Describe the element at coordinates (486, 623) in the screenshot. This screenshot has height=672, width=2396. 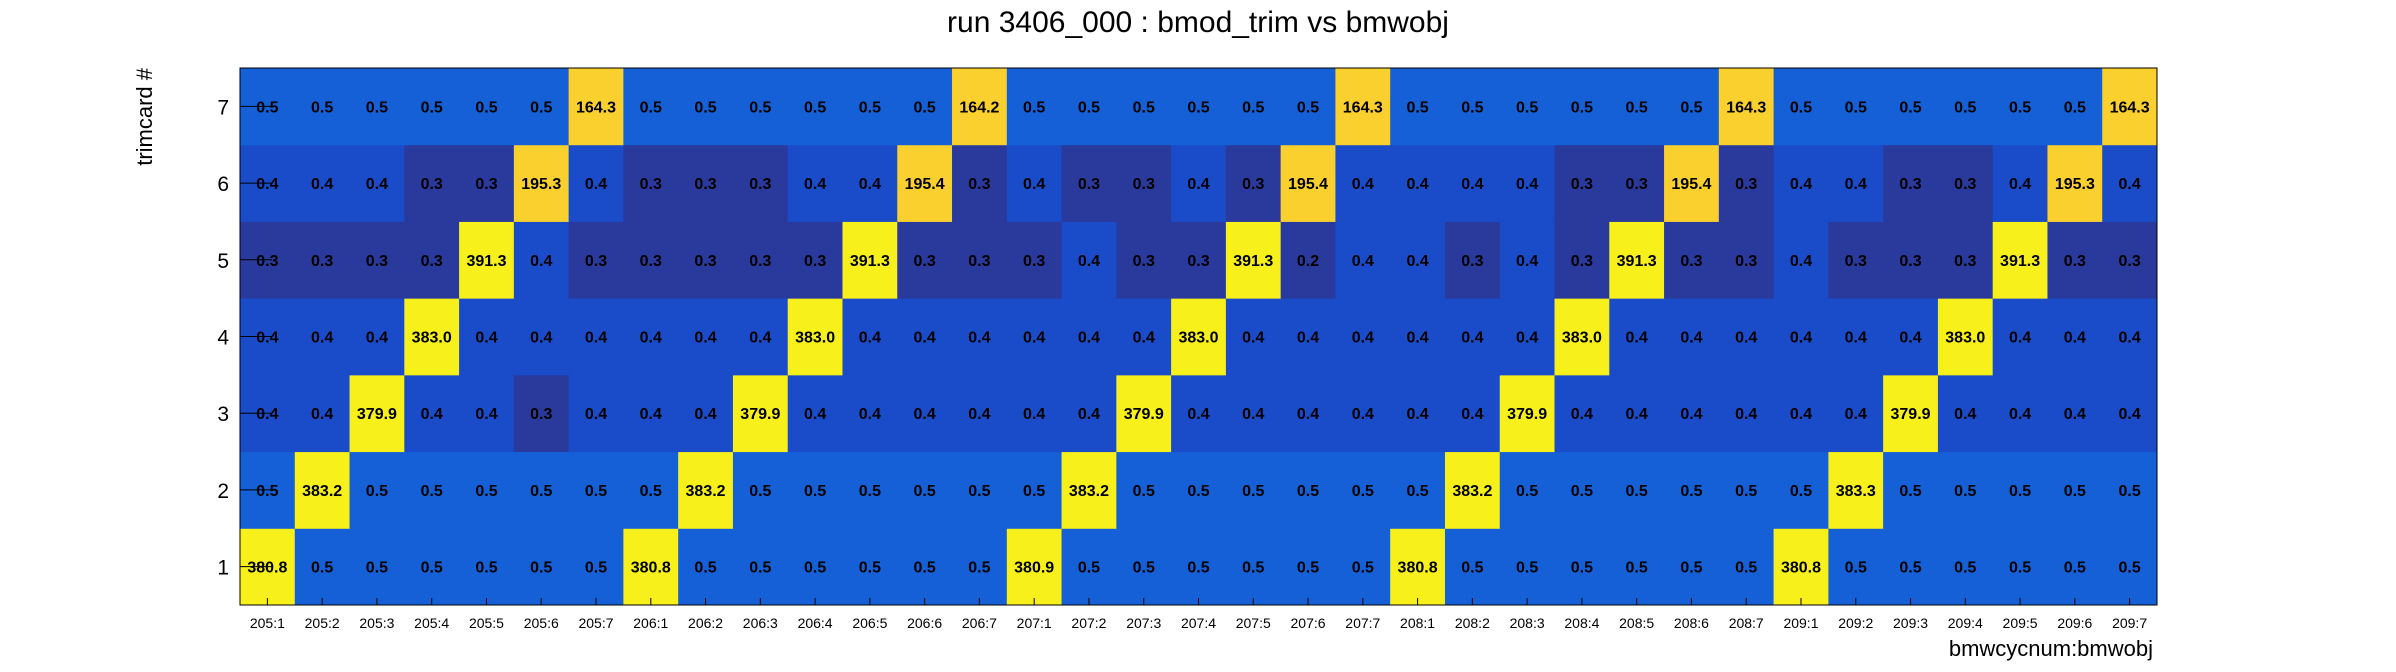
I see `x-tick-label: 205:5` at that location.